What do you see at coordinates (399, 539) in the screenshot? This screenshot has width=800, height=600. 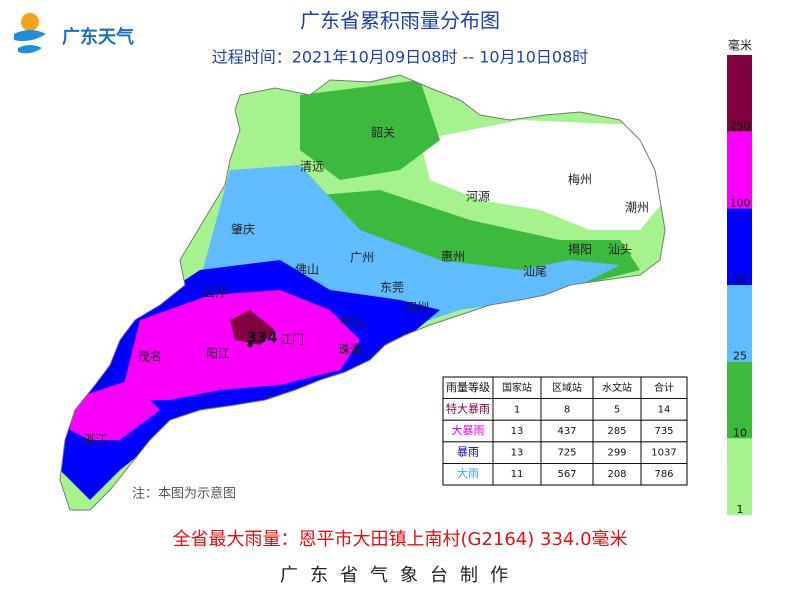 I see `max-rainfall: 全省最大雨量：恩平市大田镇上南村(G2164) 334.0毫米` at bounding box center [399, 539].